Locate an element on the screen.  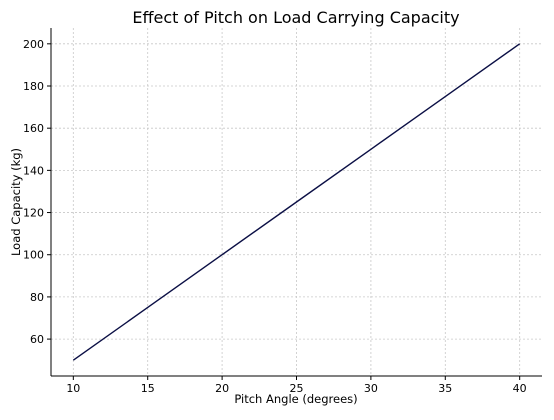
y-tick-label: 180 is located at coordinates (33, 86).